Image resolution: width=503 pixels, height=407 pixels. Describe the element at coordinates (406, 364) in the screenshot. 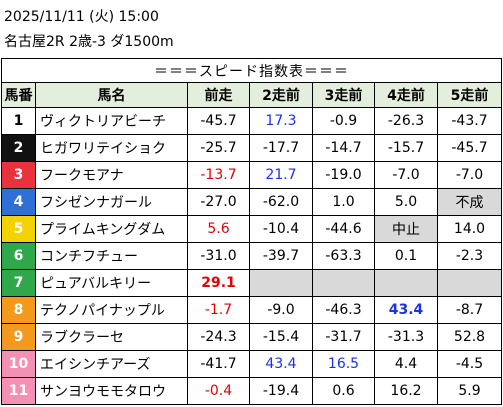

I see `speed-index: 4.4` at that location.